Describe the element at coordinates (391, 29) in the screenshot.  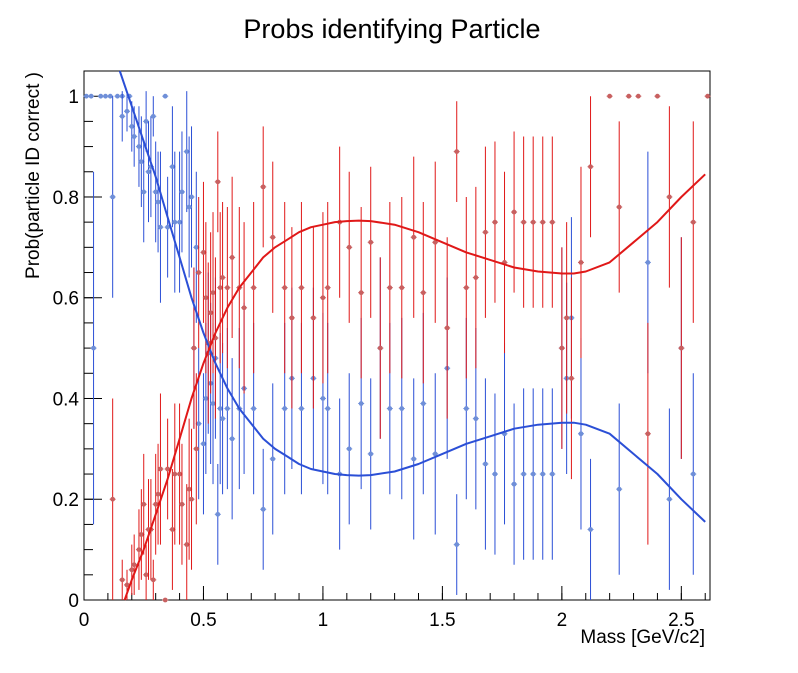
I see `chart-title: Probs identifying Particle` at that location.